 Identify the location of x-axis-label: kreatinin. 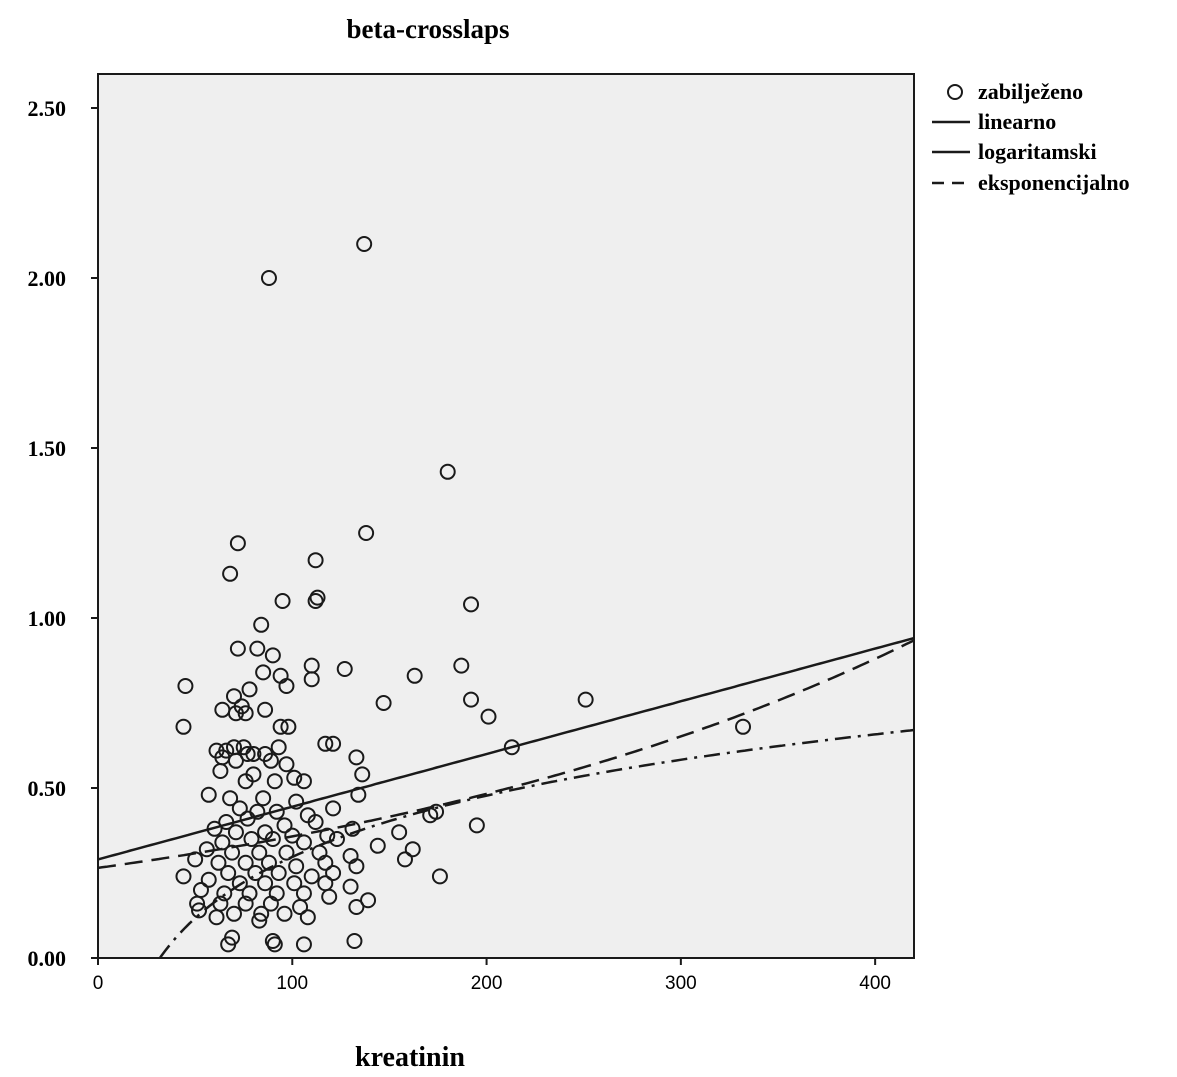
(410, 1057).